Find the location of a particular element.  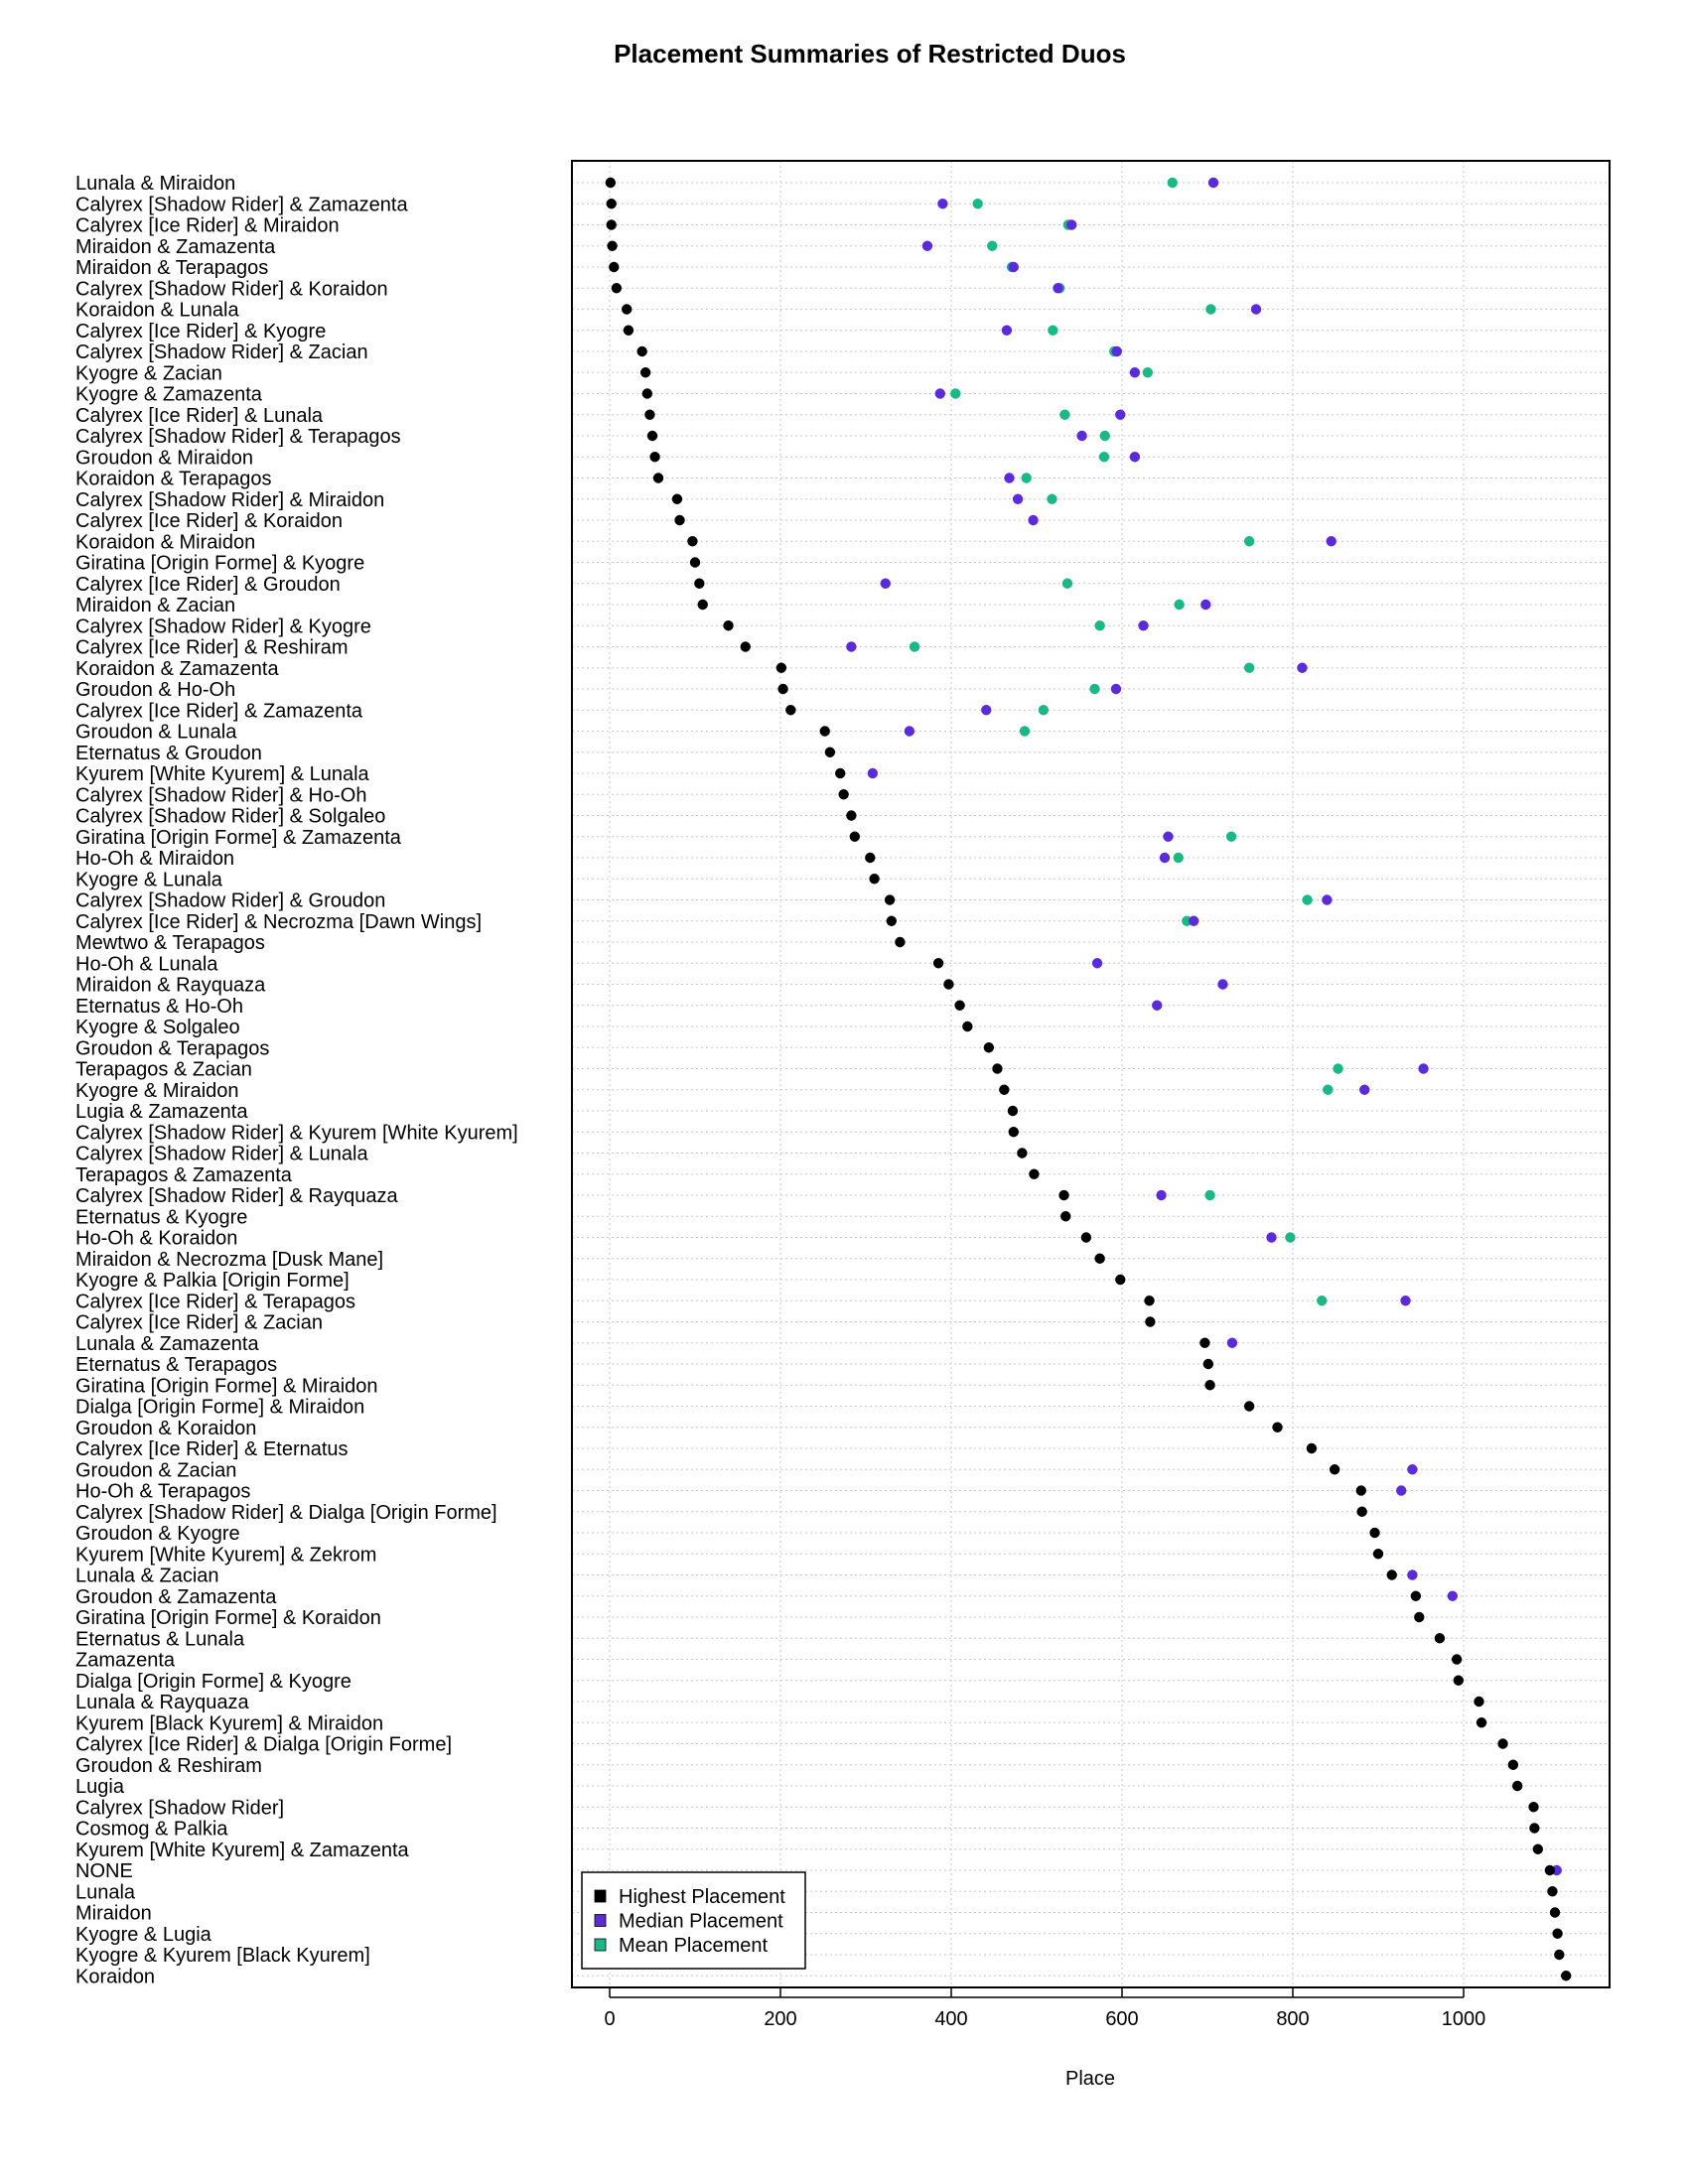

category-label: Koraidon & Lunala is located at coordinates (157, 311).